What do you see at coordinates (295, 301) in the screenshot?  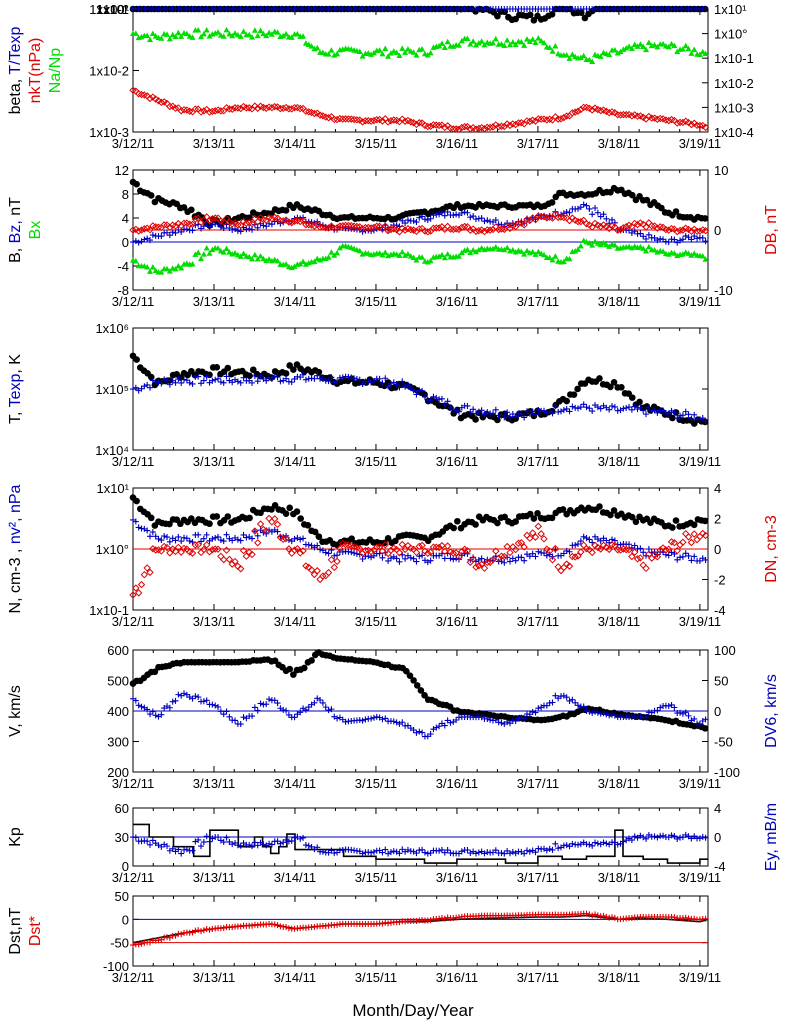 I see `x-tick-label: 3/14/11` at bounding box center [295, 301].